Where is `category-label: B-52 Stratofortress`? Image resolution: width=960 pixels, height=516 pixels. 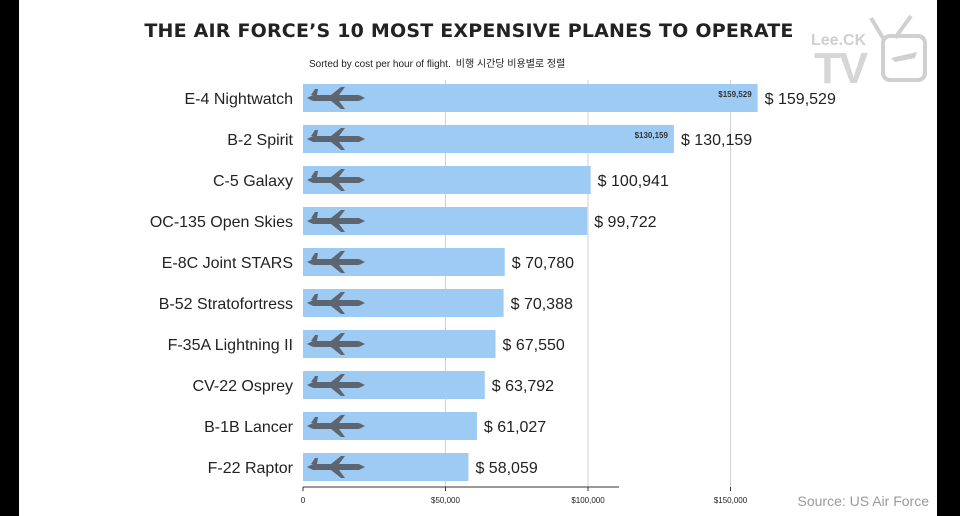 category-label: B-52 Stratofortress is located at coordinates (226, 304).